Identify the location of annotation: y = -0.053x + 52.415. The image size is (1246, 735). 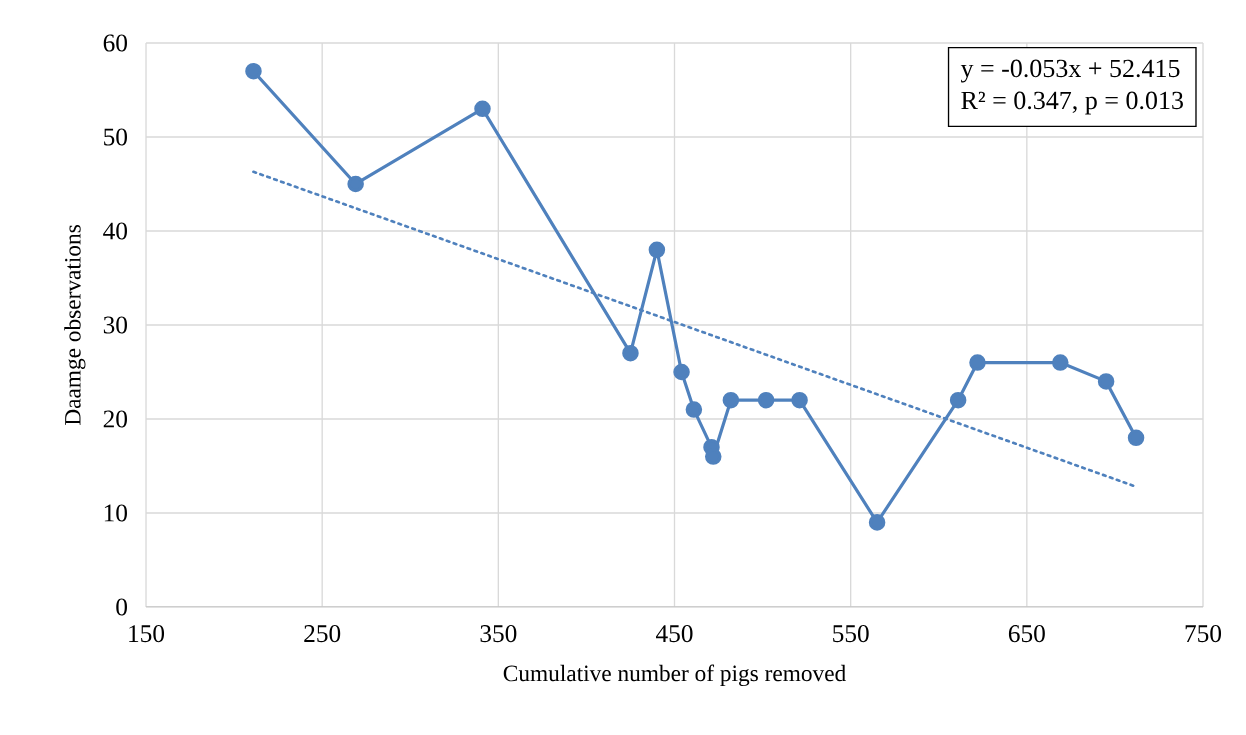
(1070, 71).